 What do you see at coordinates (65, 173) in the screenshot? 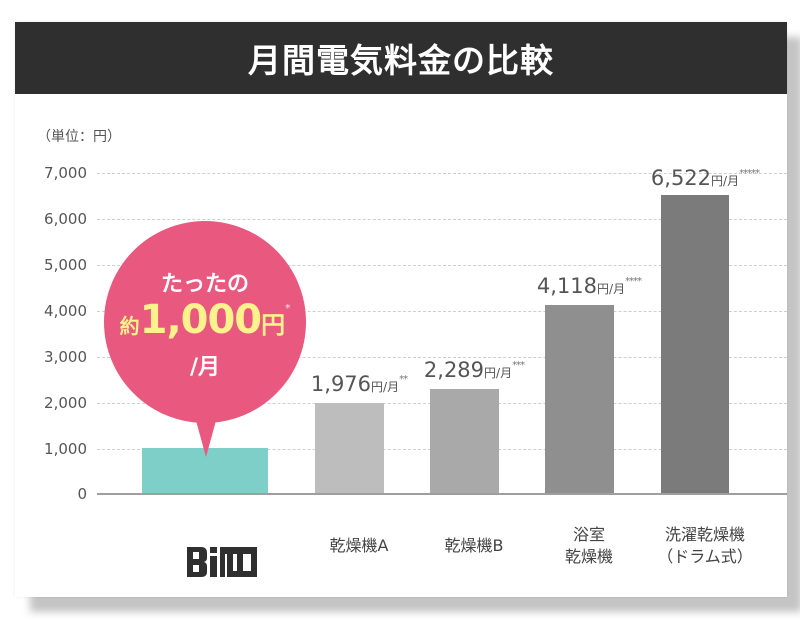
I see `y-tick-7000: 7,000` at bounding box center [65, 173].